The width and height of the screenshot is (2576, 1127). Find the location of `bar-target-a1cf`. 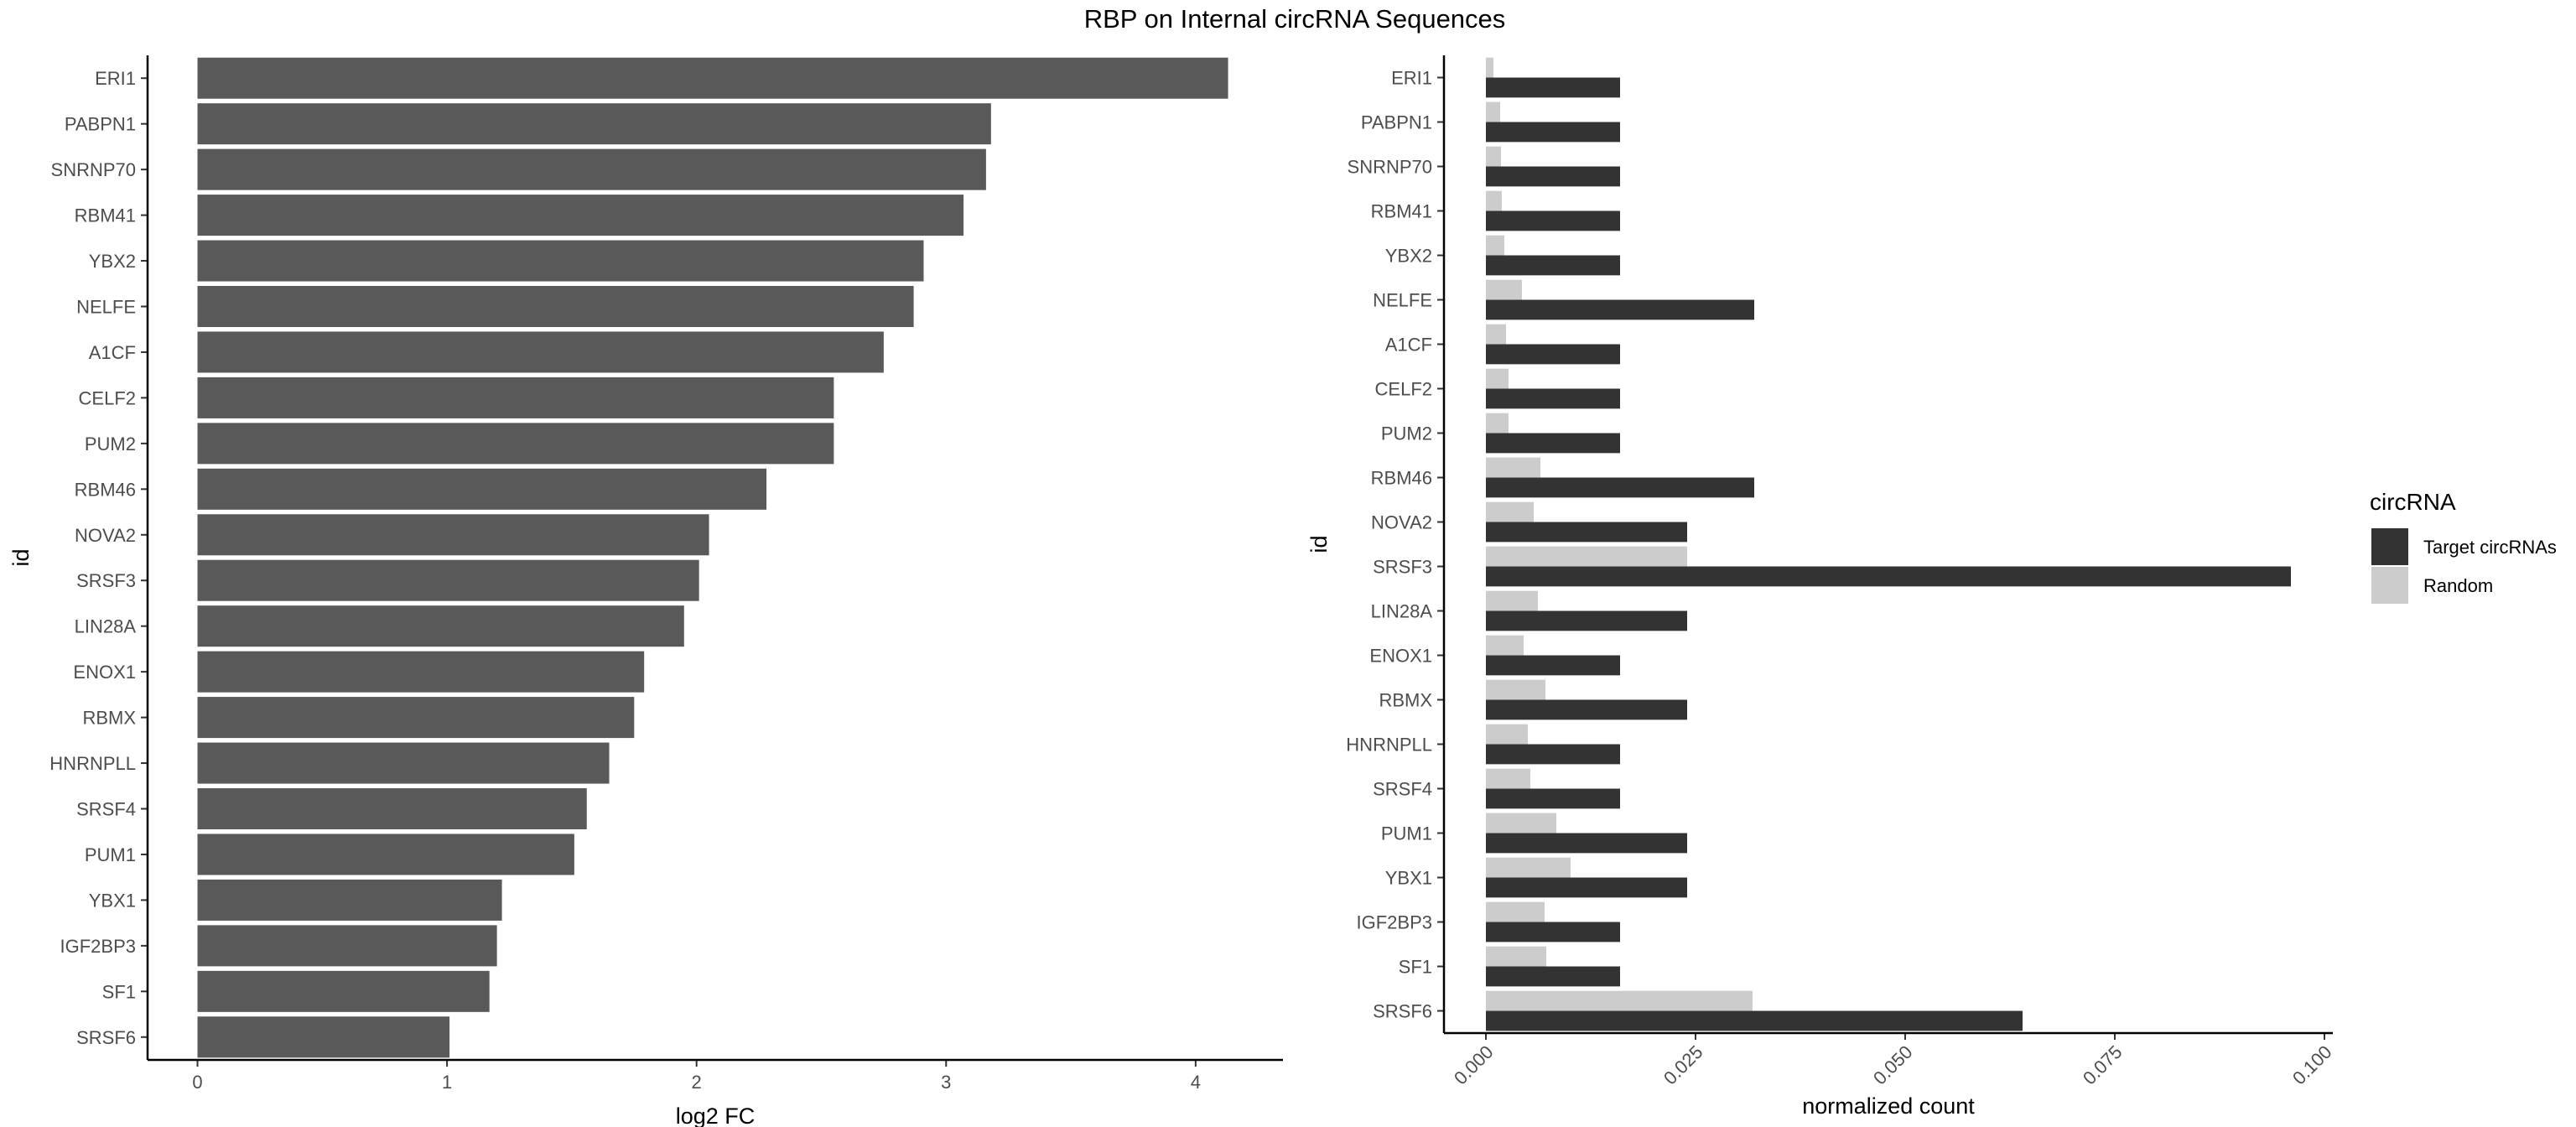

bar-target-a1cf is located at coordinates (1553, 354).